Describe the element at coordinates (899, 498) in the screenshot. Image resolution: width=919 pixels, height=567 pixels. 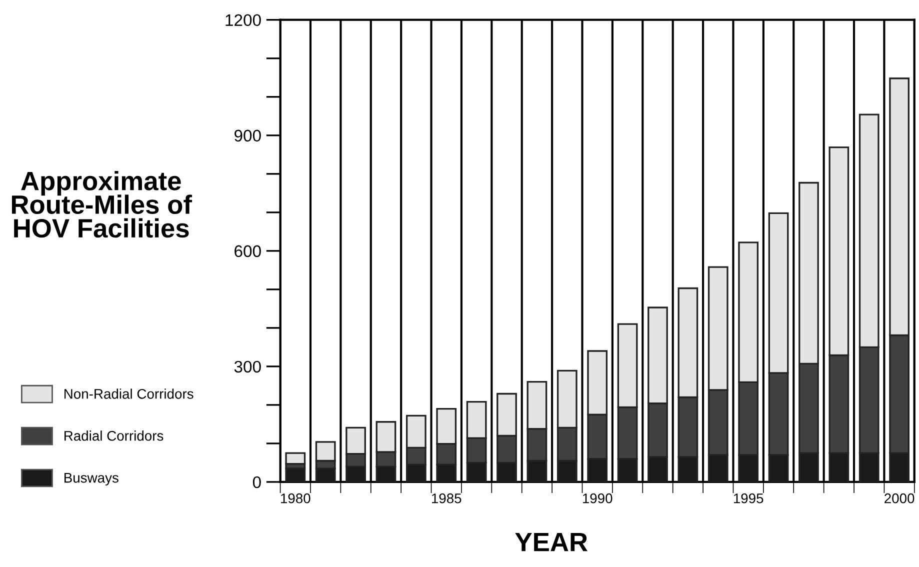
I see `x-tick-label: 2000` at that location.